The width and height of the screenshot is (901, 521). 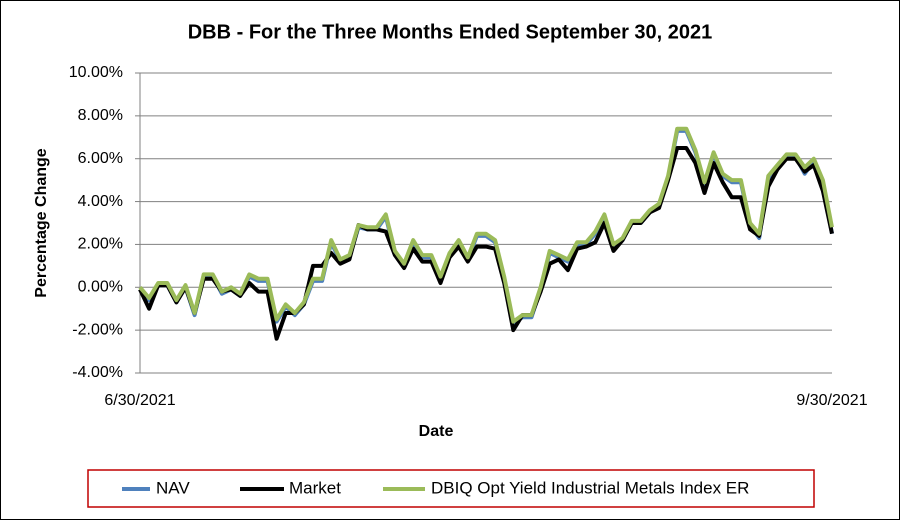 I want to click on y-tick-label: 10.00%, so click(x=96, y=72).